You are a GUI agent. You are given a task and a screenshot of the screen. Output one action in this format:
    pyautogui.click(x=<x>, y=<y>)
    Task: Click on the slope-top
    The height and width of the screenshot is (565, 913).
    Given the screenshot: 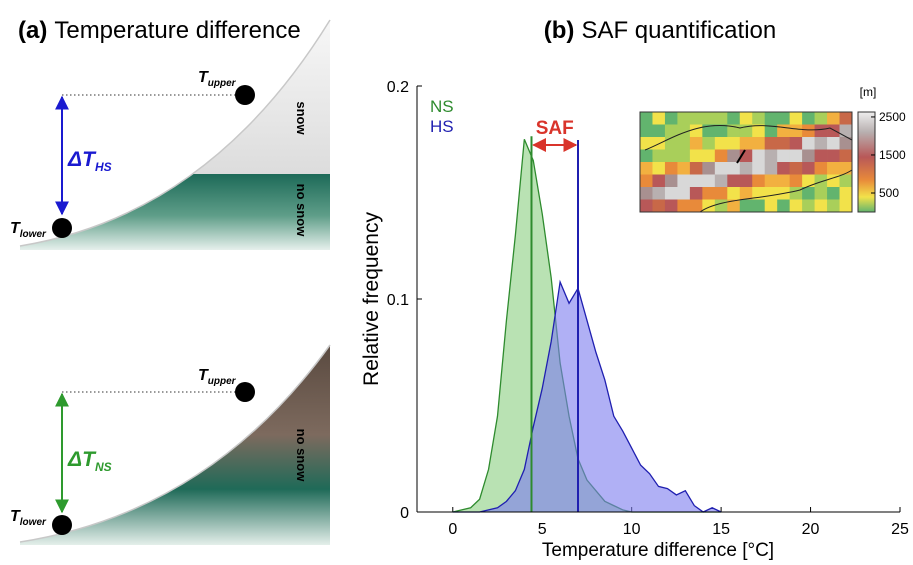 What is the action you would take?
    pyautogui.click(x=175, y=135)
    